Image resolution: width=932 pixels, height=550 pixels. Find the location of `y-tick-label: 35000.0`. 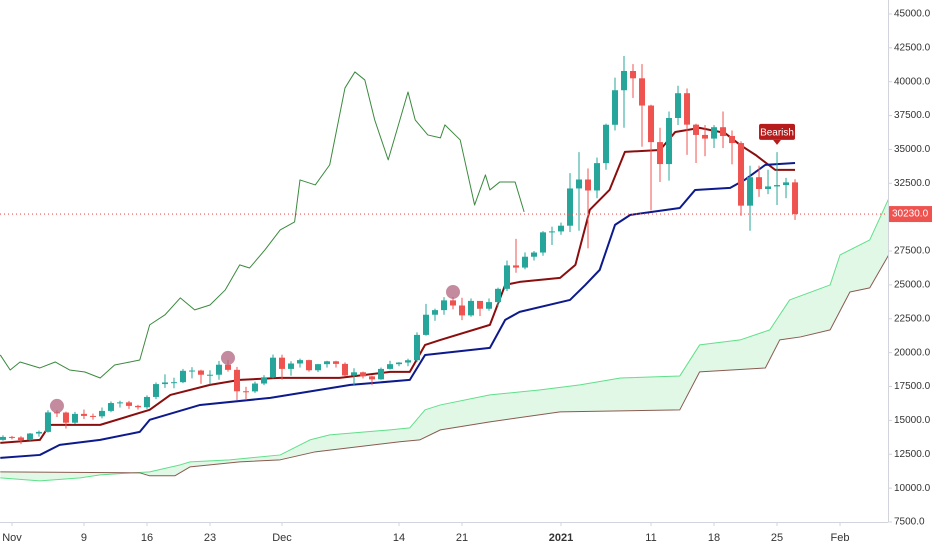

y-tick-label: 35000.0 is located at coordinates (912, 149).